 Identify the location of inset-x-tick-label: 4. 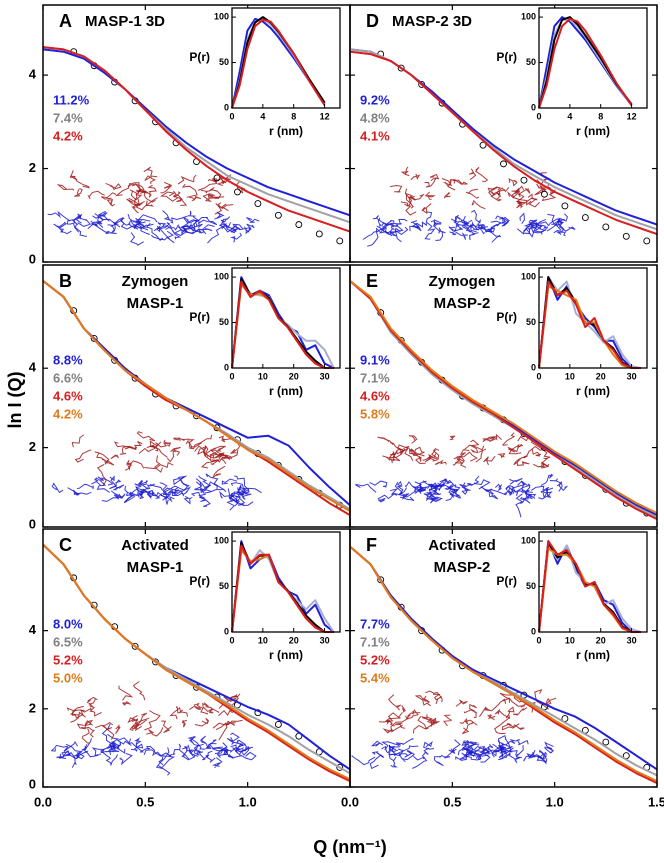
(262, 116).